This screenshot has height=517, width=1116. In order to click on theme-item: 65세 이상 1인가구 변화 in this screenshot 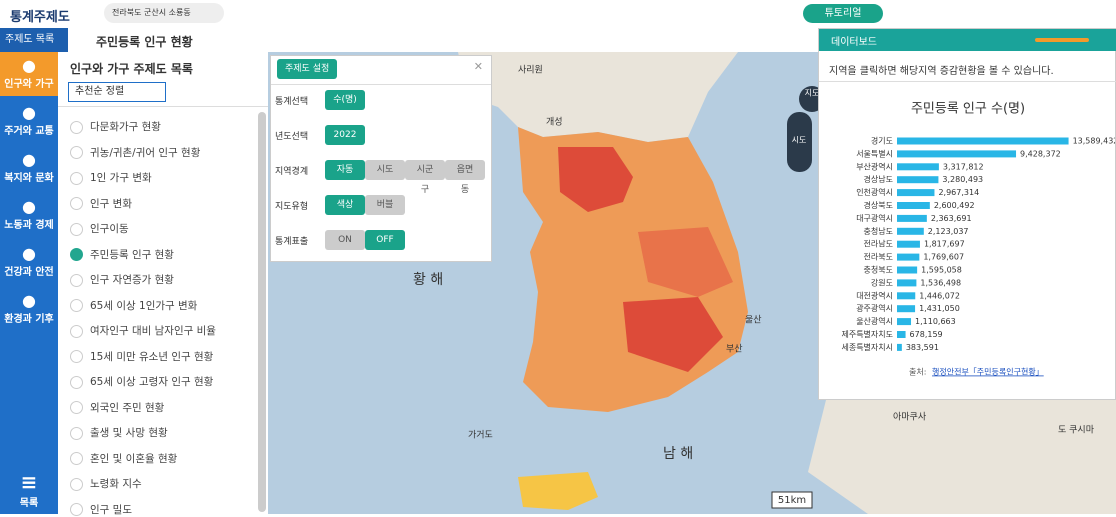, I will do `click(133, 305)`.